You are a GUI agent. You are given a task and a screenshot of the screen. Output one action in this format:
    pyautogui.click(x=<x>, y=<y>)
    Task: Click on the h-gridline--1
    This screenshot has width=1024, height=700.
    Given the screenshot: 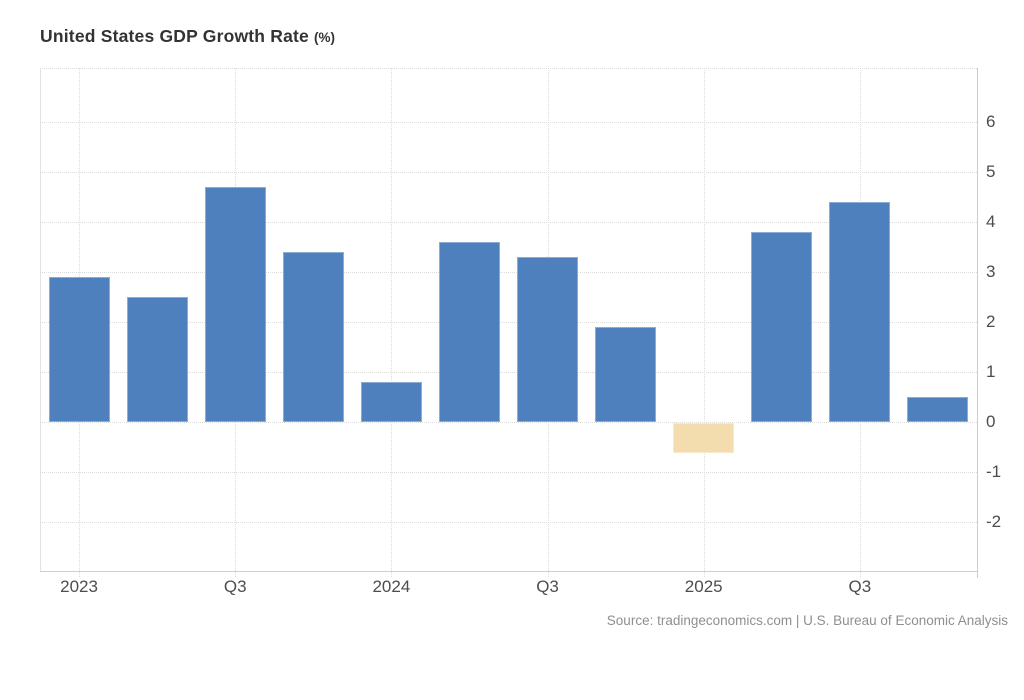 What is the action you would take?
    pyautogui.click(x=508, y=472)
    